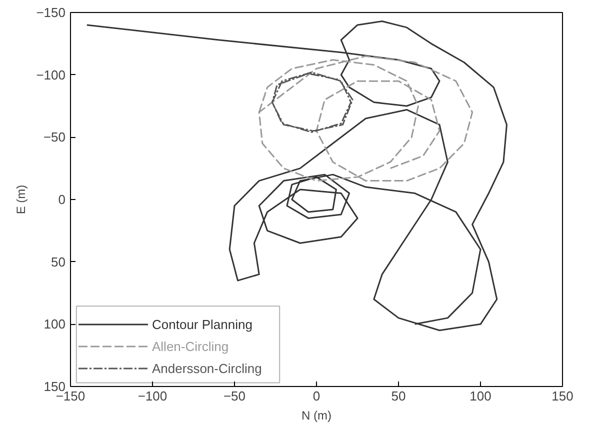 The height and width of the screenshot is (436, 597). I want to click on y-tick-label: −100, so click(51, 74).